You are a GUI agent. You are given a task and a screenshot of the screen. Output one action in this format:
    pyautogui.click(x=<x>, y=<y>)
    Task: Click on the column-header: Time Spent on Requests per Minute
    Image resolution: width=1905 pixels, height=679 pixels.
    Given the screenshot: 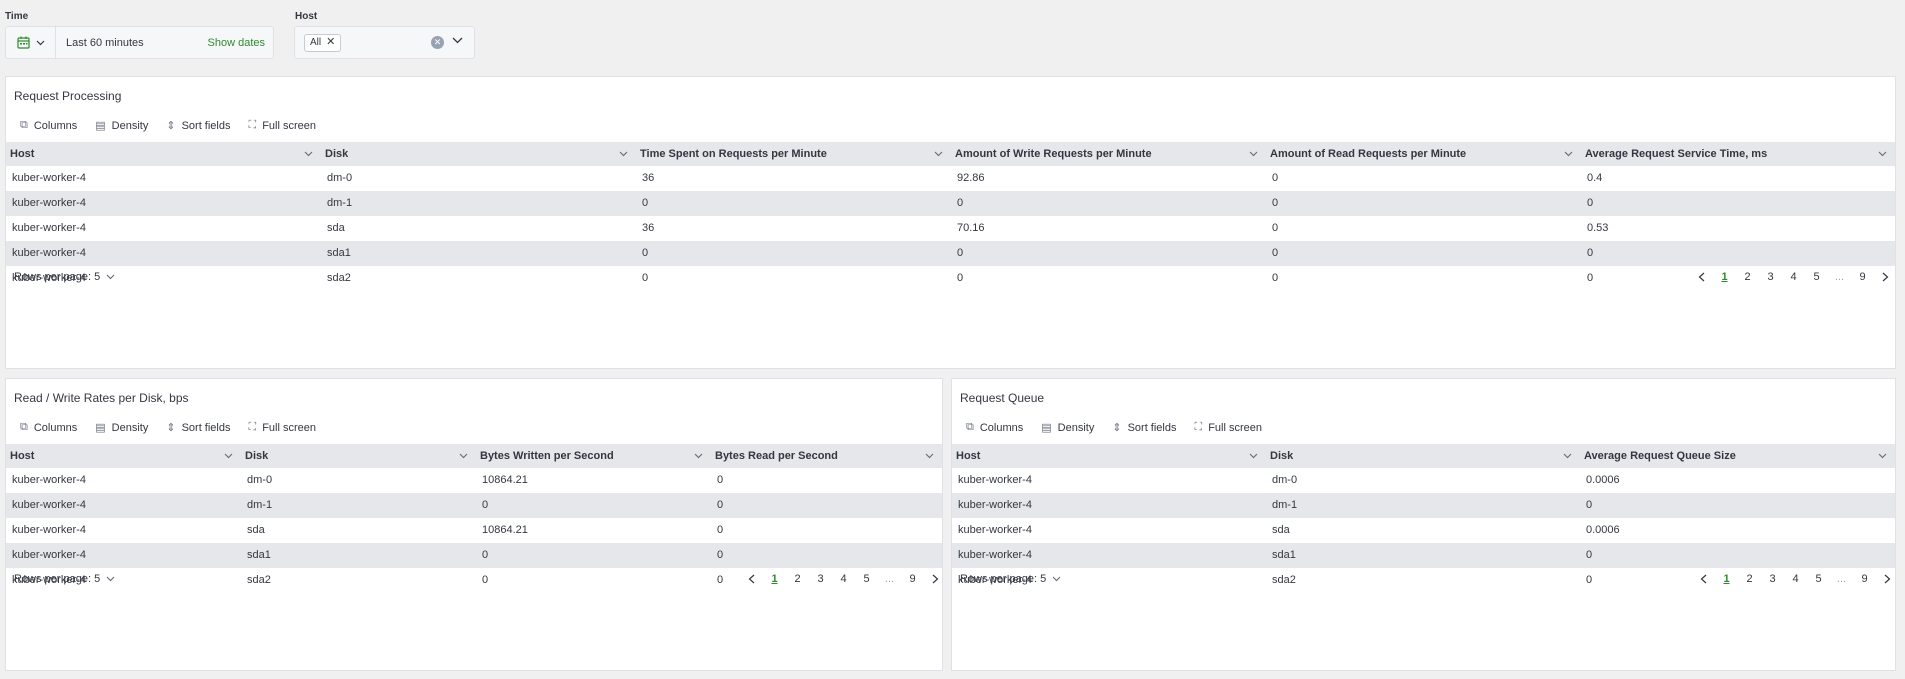 What is the action you would take?
    pyautogui.click(x=793, y=154)
    